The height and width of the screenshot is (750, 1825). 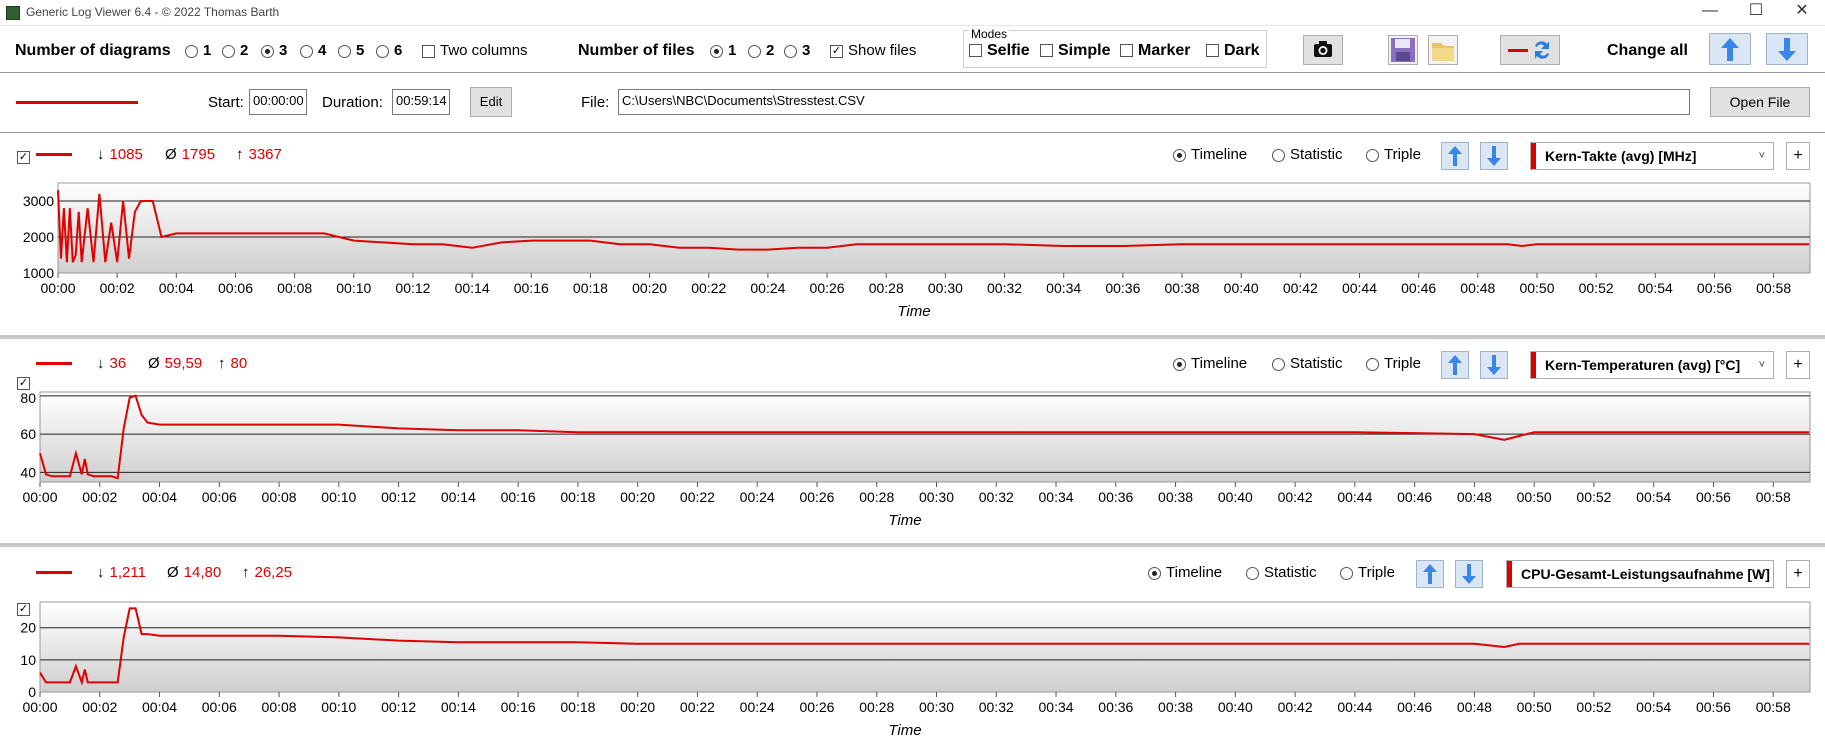 What do you see at coordinates (1640, 574) in the screenshot?
I see `channel-select: CPU-Gesamt-Leistungsaufnahme [W] ˅` at bounding box center [1640, 574].